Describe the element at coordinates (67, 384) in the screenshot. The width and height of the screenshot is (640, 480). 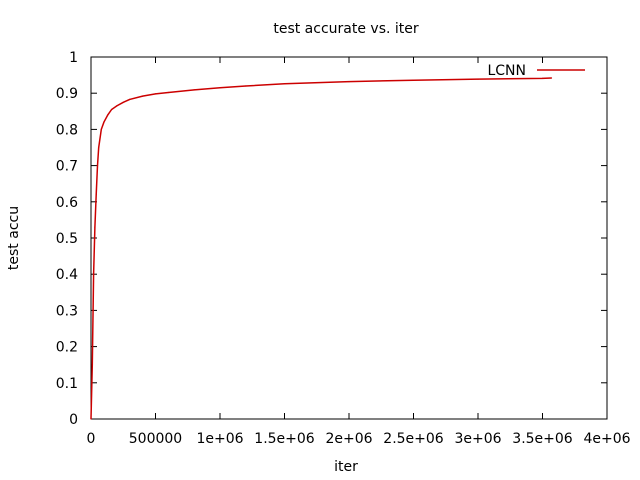
I see `y-tick-label: 0.1` at that location.